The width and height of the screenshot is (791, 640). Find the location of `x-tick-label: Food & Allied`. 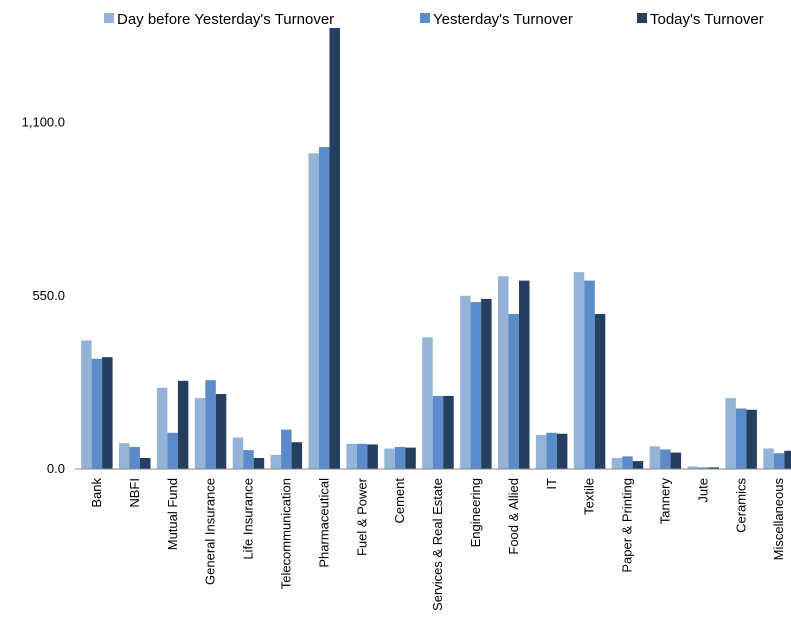

x-tick-label: Food & Allied is located at coordinates (513, 516).